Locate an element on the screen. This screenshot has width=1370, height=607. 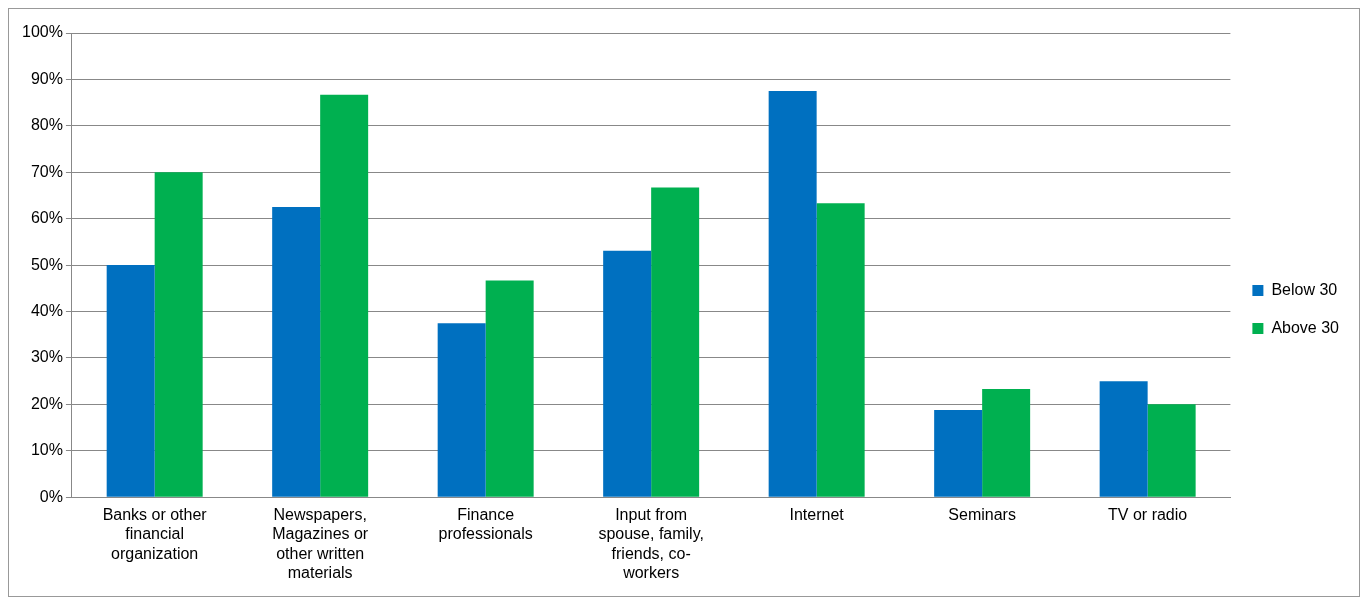
legend-label: Below 30 is located at coordinates (1304, 289).